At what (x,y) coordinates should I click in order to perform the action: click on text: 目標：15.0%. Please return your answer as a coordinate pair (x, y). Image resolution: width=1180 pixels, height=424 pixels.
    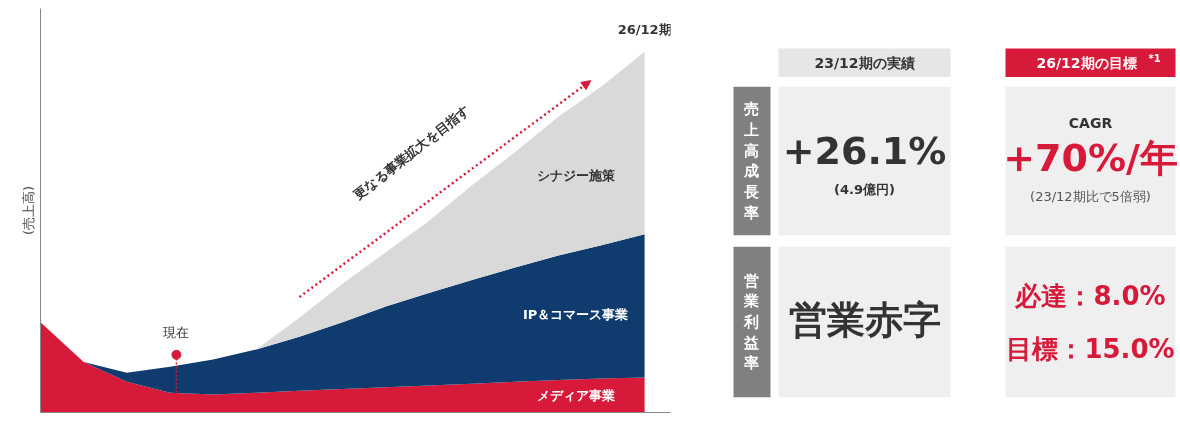
    Looking at the image, I should click on (1090, 348).